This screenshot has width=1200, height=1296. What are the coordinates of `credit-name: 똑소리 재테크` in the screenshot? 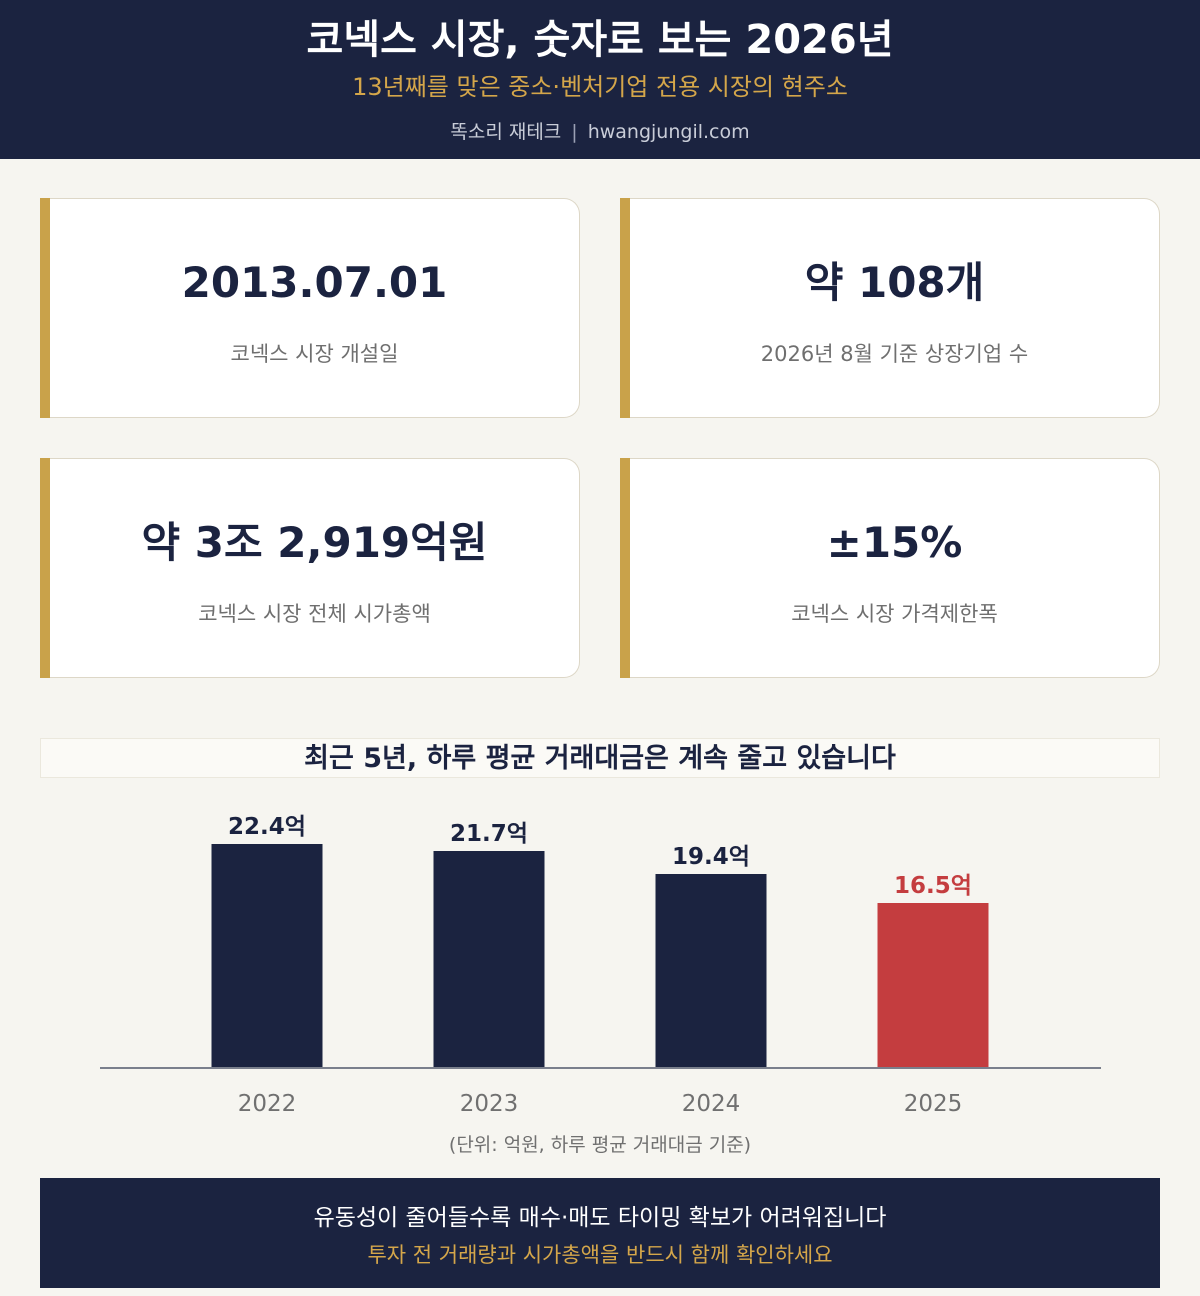 It's located at (506, 132).